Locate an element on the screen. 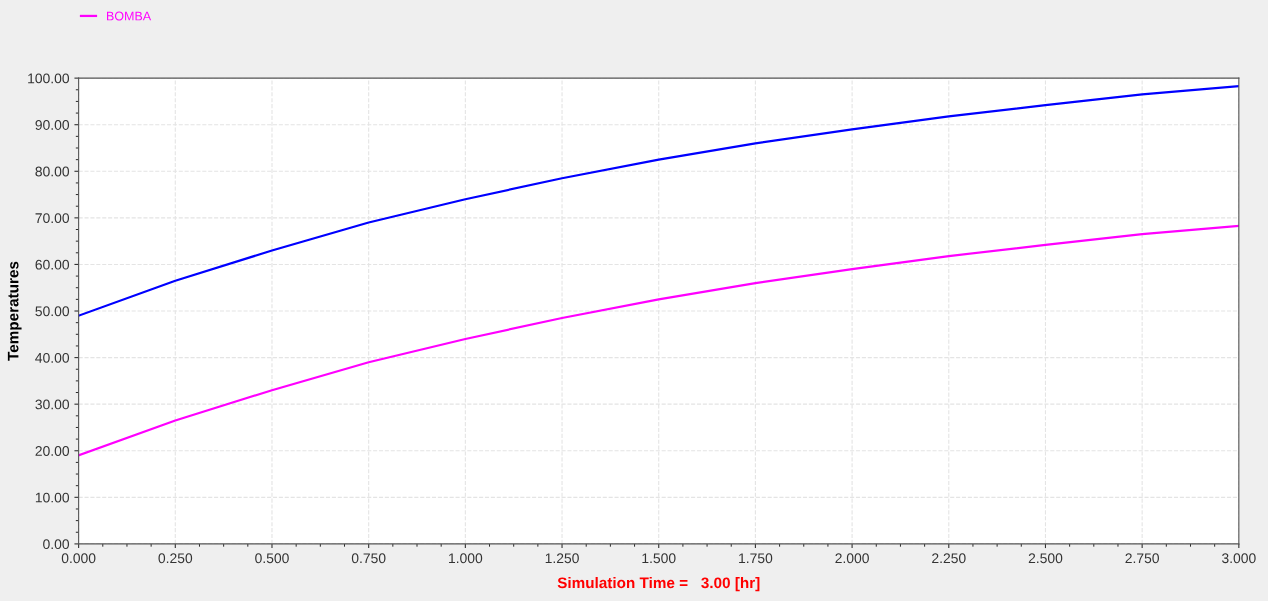  y-tick-label: 60.00 is located at coordinates (52, 264).